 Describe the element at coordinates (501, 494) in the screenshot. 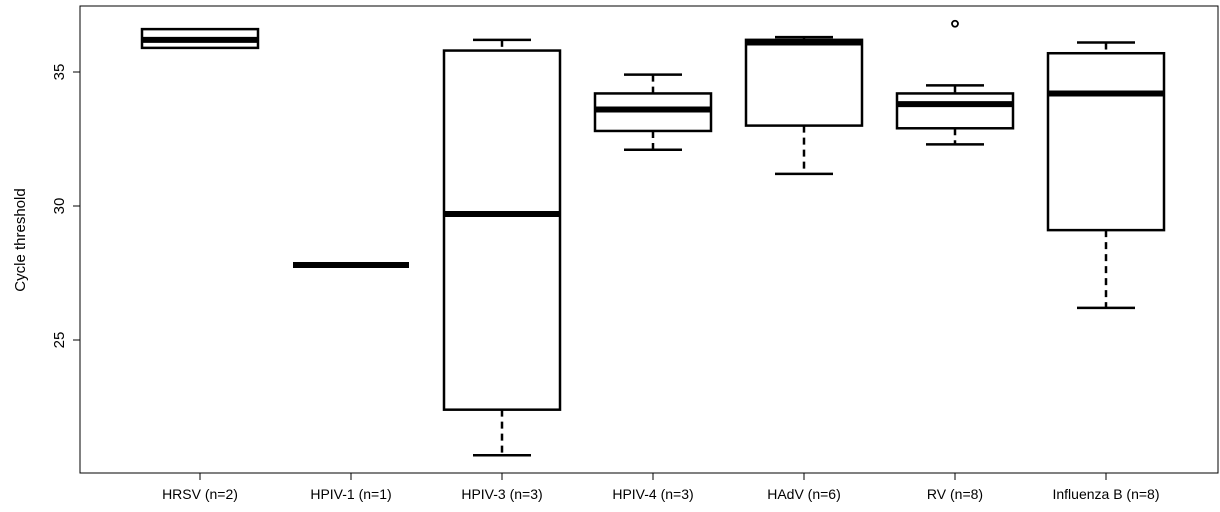

I see `x-tick-label: HPIV-3 (n=3)` at that location.